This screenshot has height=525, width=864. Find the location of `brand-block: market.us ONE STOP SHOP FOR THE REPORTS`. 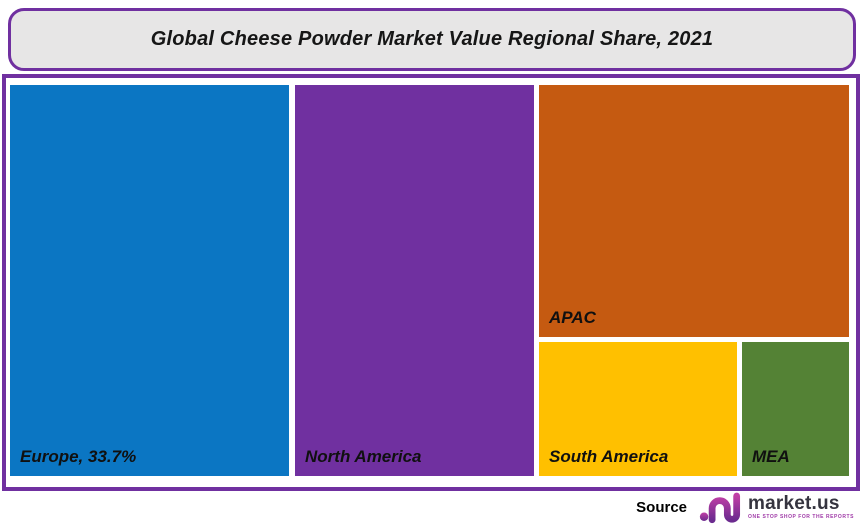

brand-block: market.us ONE STOP SHOP FOR THE REPORTS is located at coordinates (801, 507).